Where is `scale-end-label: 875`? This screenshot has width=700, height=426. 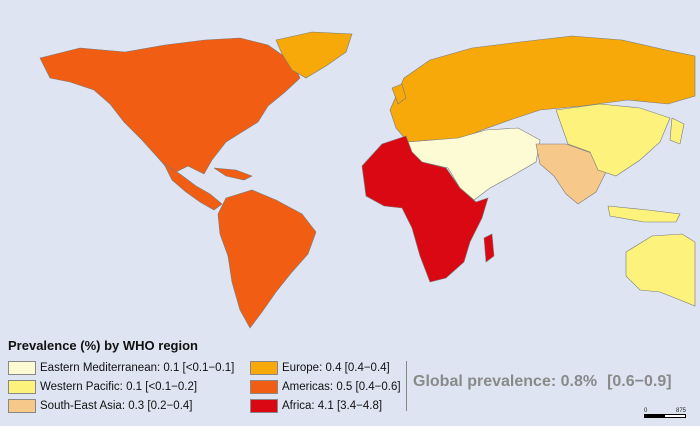
scale-end-label: 875 is located at coordinates (680, 411).